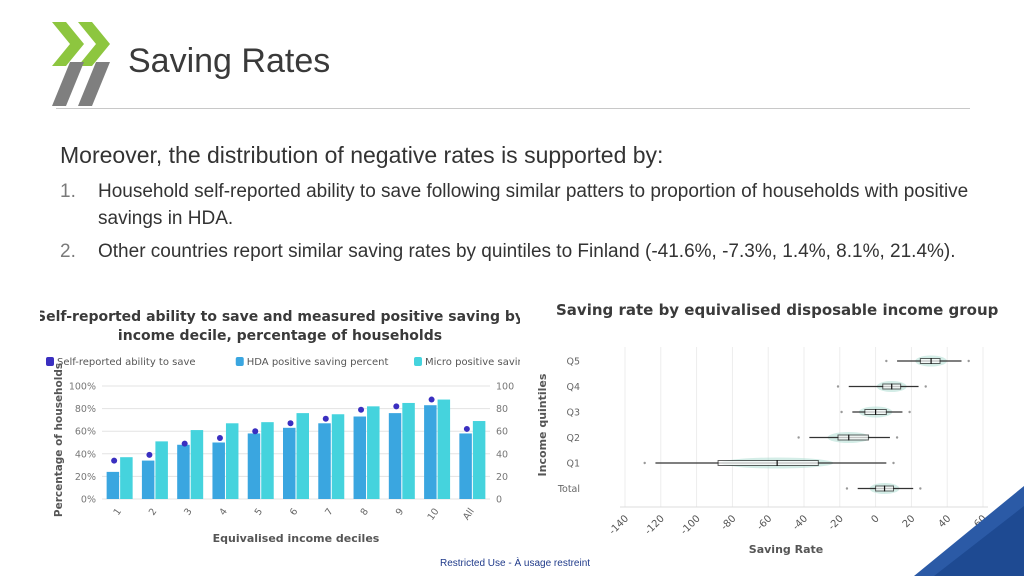  Describe the element at coordinates (85, 477) in the screenshot. I see `y-tick-left: 20%` at that location.